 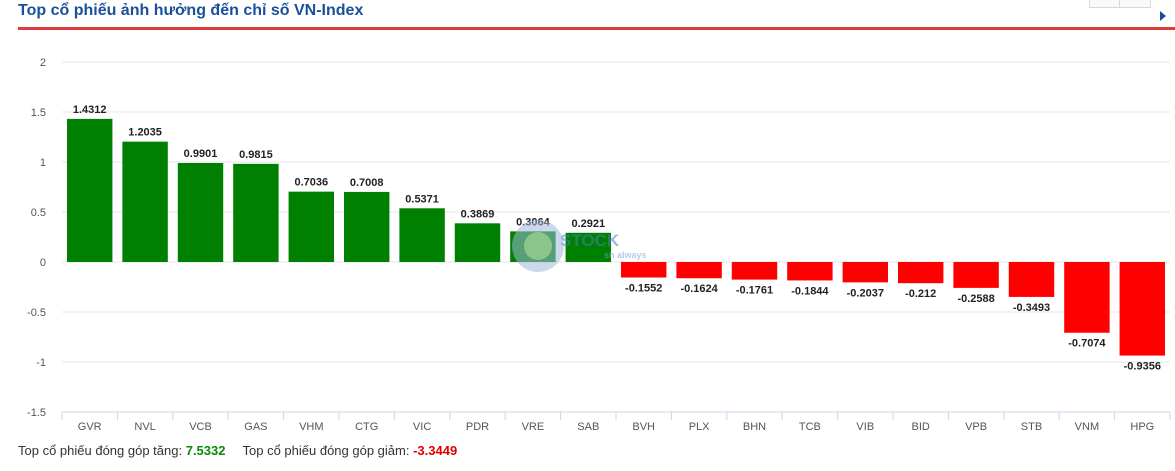 I want to click on bar-plx, so click(x=699, y=270).